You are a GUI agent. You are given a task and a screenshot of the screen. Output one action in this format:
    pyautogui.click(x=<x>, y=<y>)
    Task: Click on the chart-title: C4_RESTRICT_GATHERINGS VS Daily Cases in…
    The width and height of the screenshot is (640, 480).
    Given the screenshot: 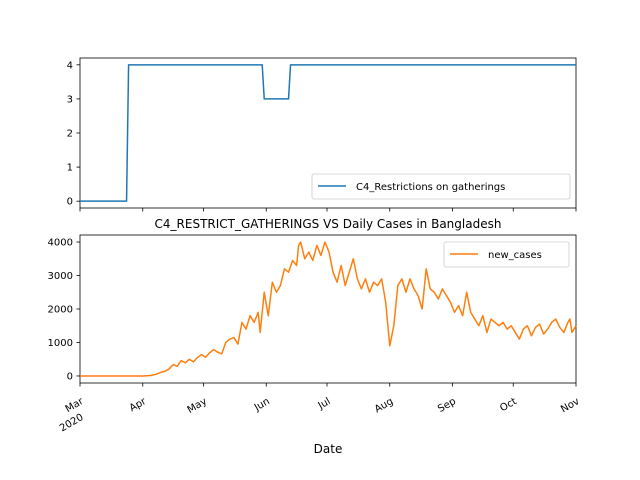 What is the action you would take?
    pyautogui.click(x=328, y=224)
    